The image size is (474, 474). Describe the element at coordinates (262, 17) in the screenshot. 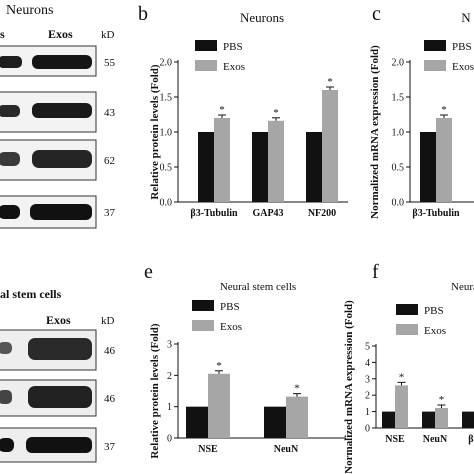

I see `chart-title: Neurons` at that location.